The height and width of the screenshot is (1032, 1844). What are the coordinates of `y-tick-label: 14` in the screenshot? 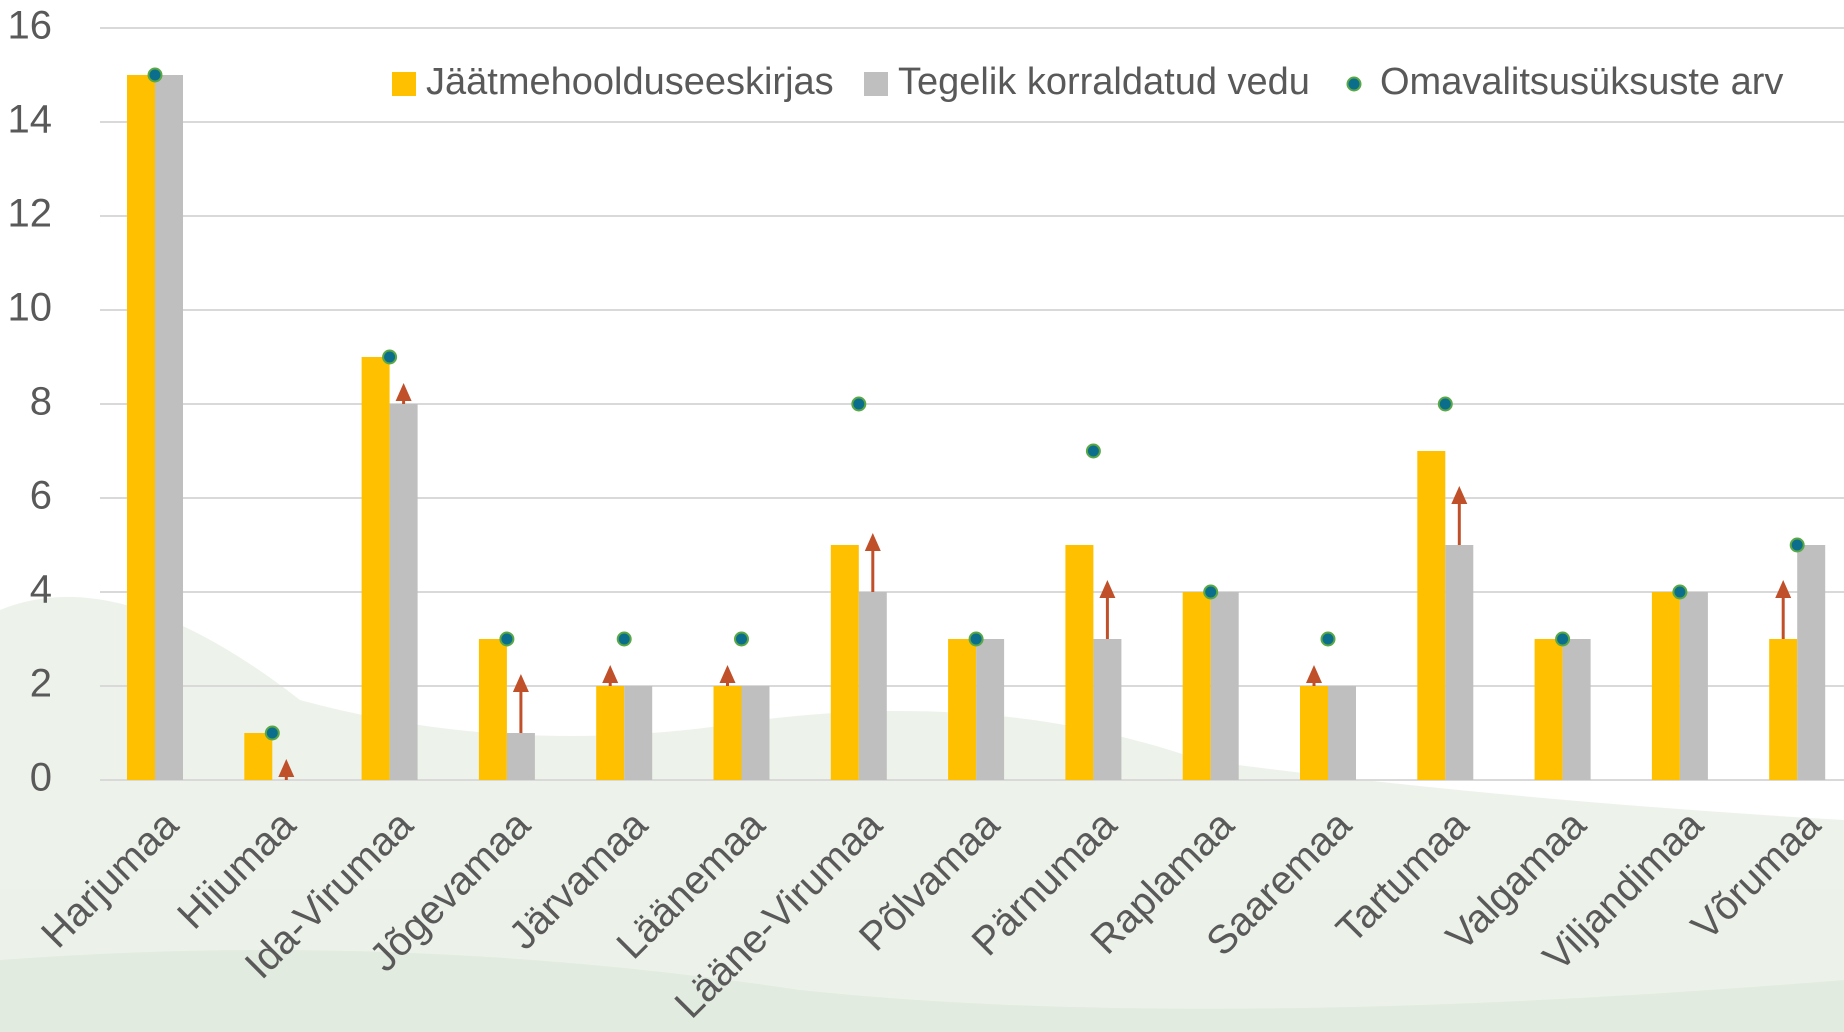 It's located at (30, 120).